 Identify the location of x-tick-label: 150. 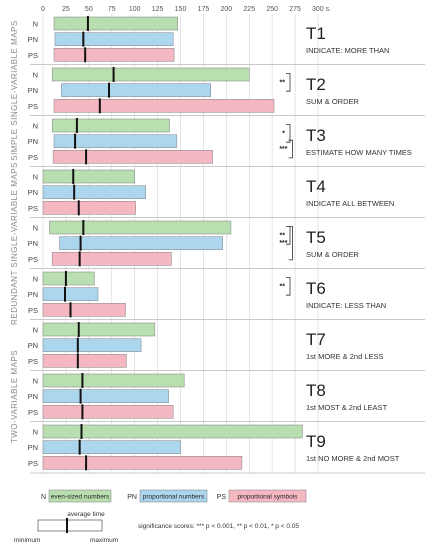
(181, 9).